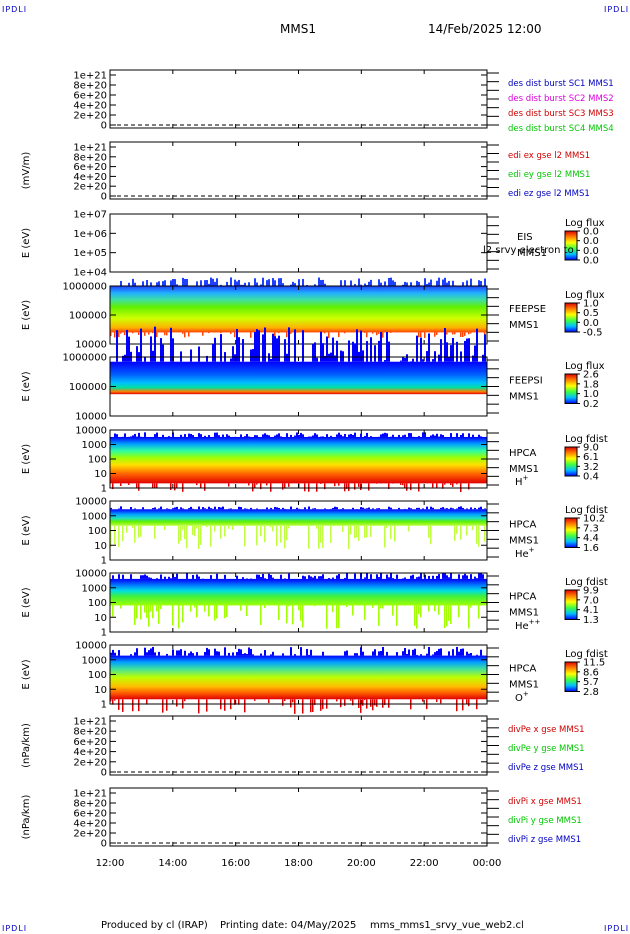 The width and height of the screenshot is (630, 934). Describe the element at coordinates (90, 814) in the screenshot. I see `y-tick-label: 6e+20` at that location.